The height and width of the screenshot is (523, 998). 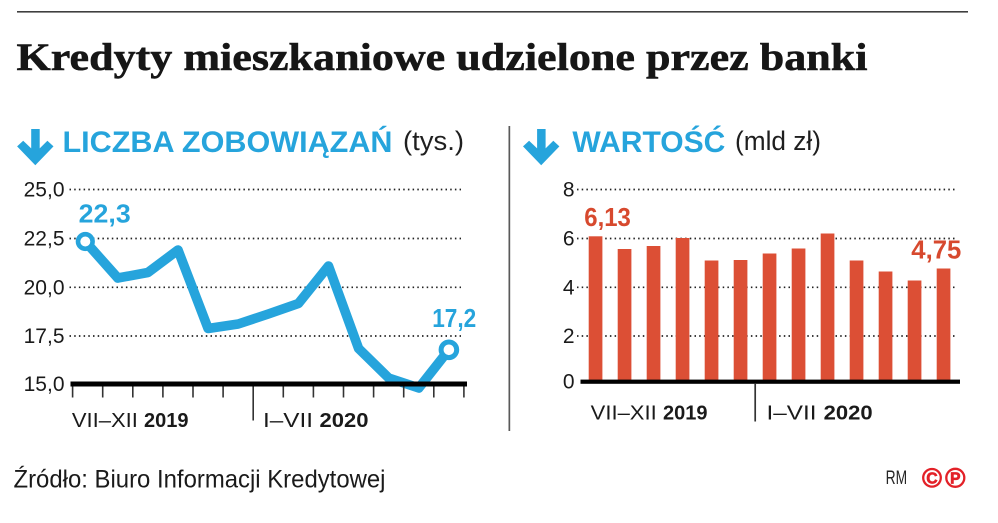 I want to click on svg-text: P, so click(x=955, y=479).